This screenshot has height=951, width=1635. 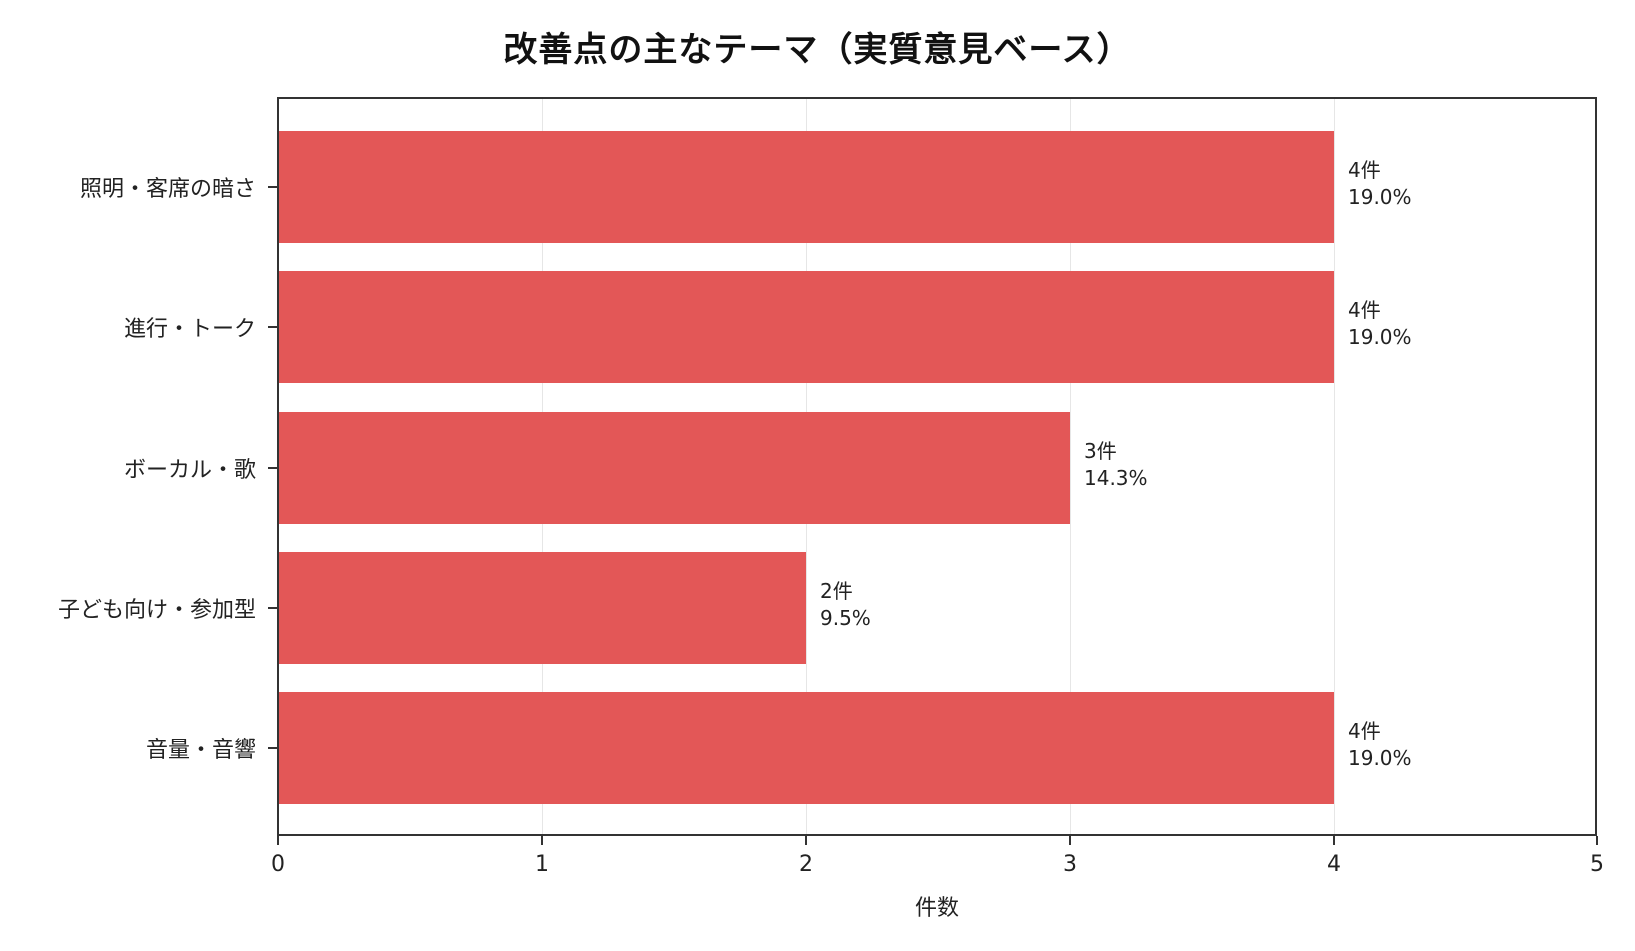 I want to click on y-tick-label: 進行・トーク, so click(x=189, y=329).